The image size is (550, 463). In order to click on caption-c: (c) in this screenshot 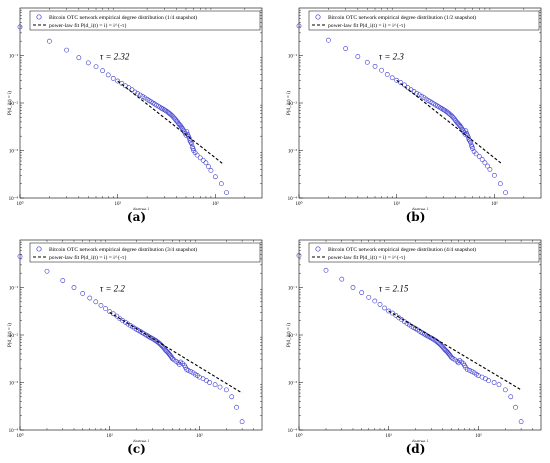, I will do `click(136, 449)`.